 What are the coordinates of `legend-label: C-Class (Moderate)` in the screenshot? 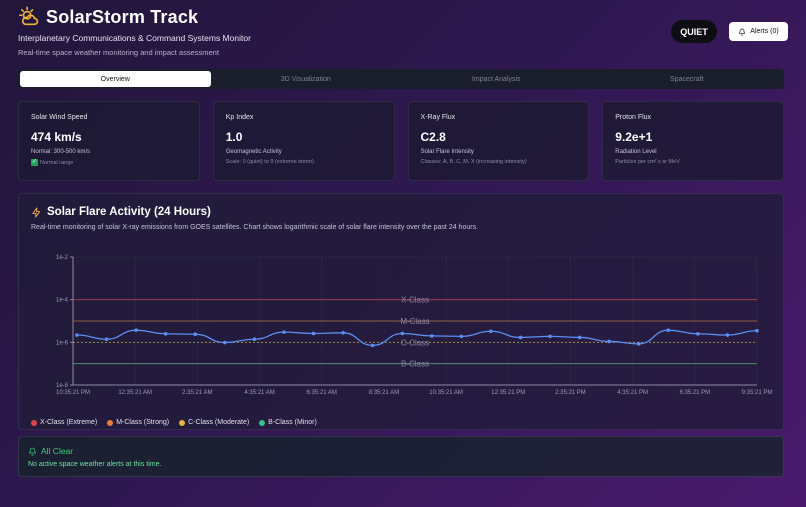 It's located at (219, 422).